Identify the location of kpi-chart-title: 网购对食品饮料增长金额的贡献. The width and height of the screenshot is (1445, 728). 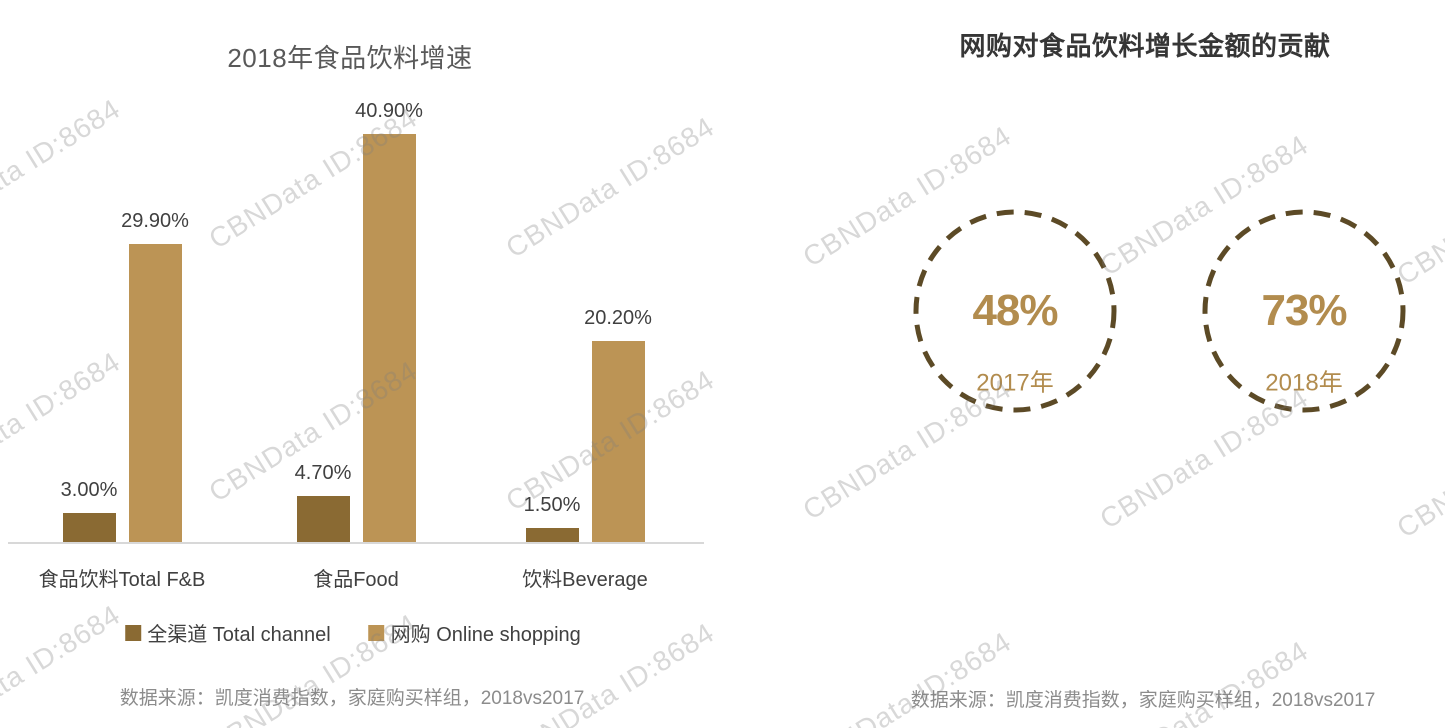
(1145, 46).